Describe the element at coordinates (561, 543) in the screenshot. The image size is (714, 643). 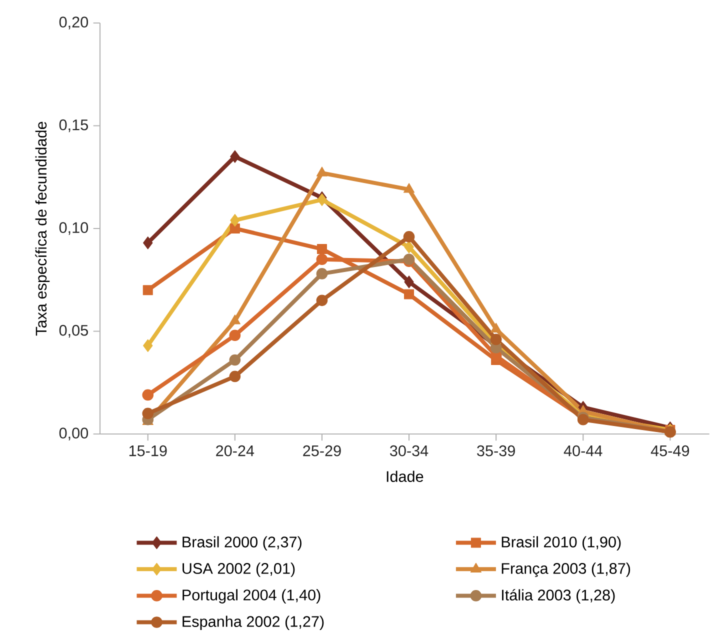
I see `legend-label: Brasil 2010 (1,90)` at that location.